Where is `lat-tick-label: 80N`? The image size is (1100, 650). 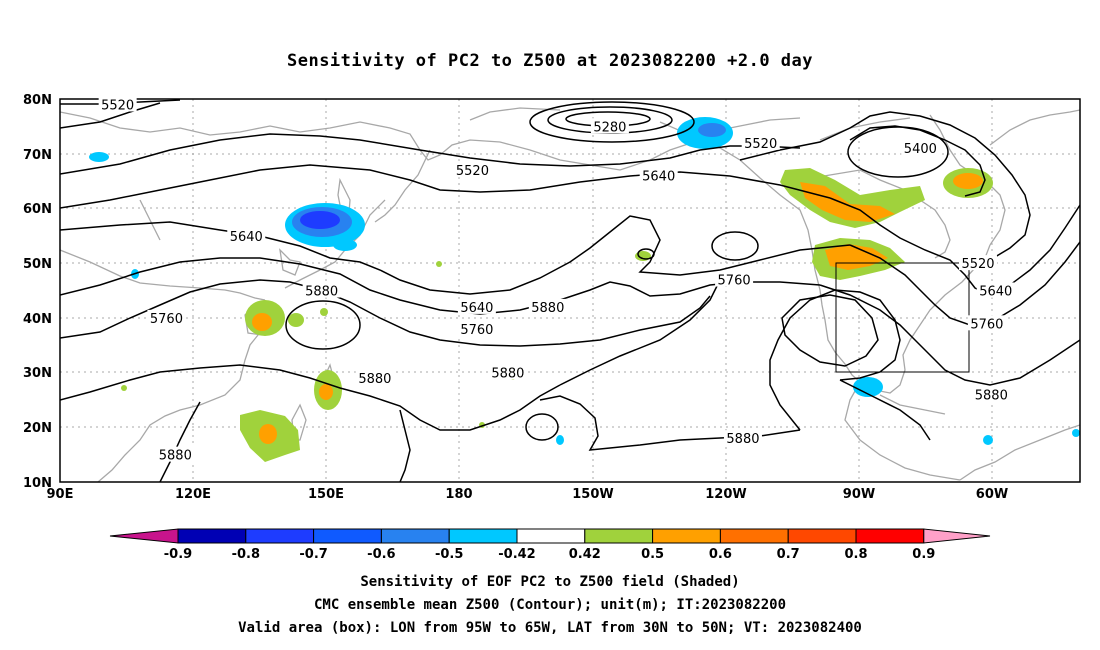
lat-tick-label: 80N is located at coordinates (37, 100).